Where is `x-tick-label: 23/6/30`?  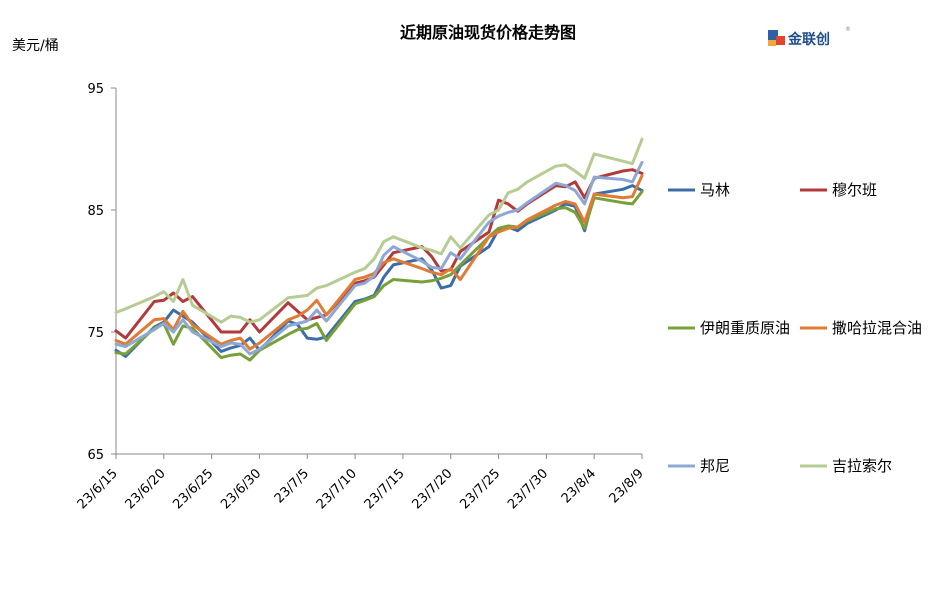 x-tick-label: 23/6/30 is located at coordinates (241, 489).